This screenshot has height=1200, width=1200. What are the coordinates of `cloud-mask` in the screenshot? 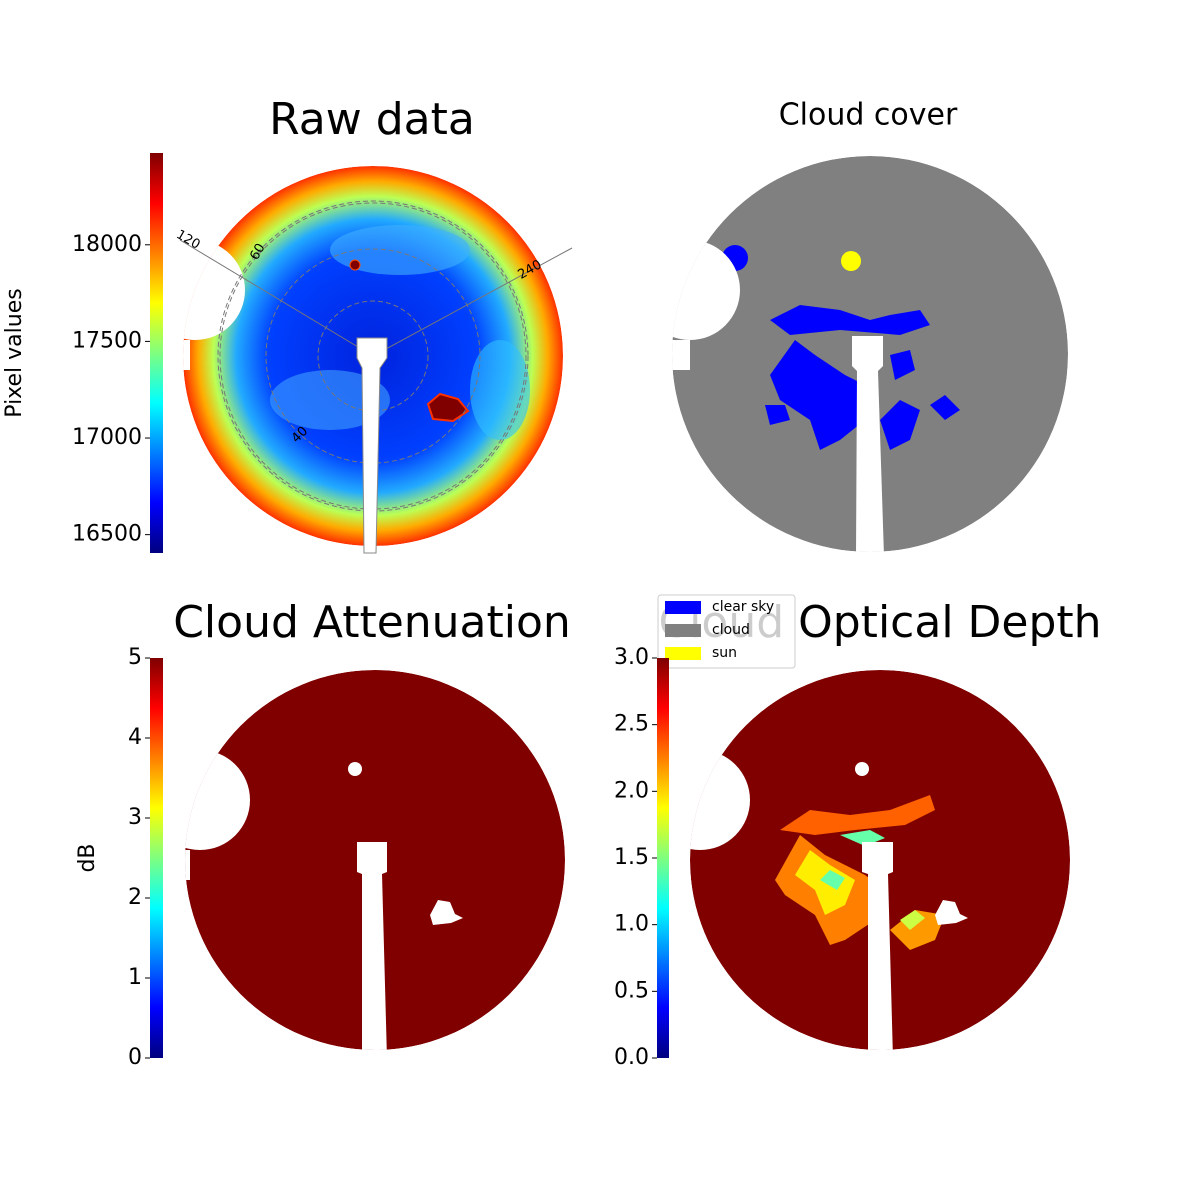 It's located at (870, 354).